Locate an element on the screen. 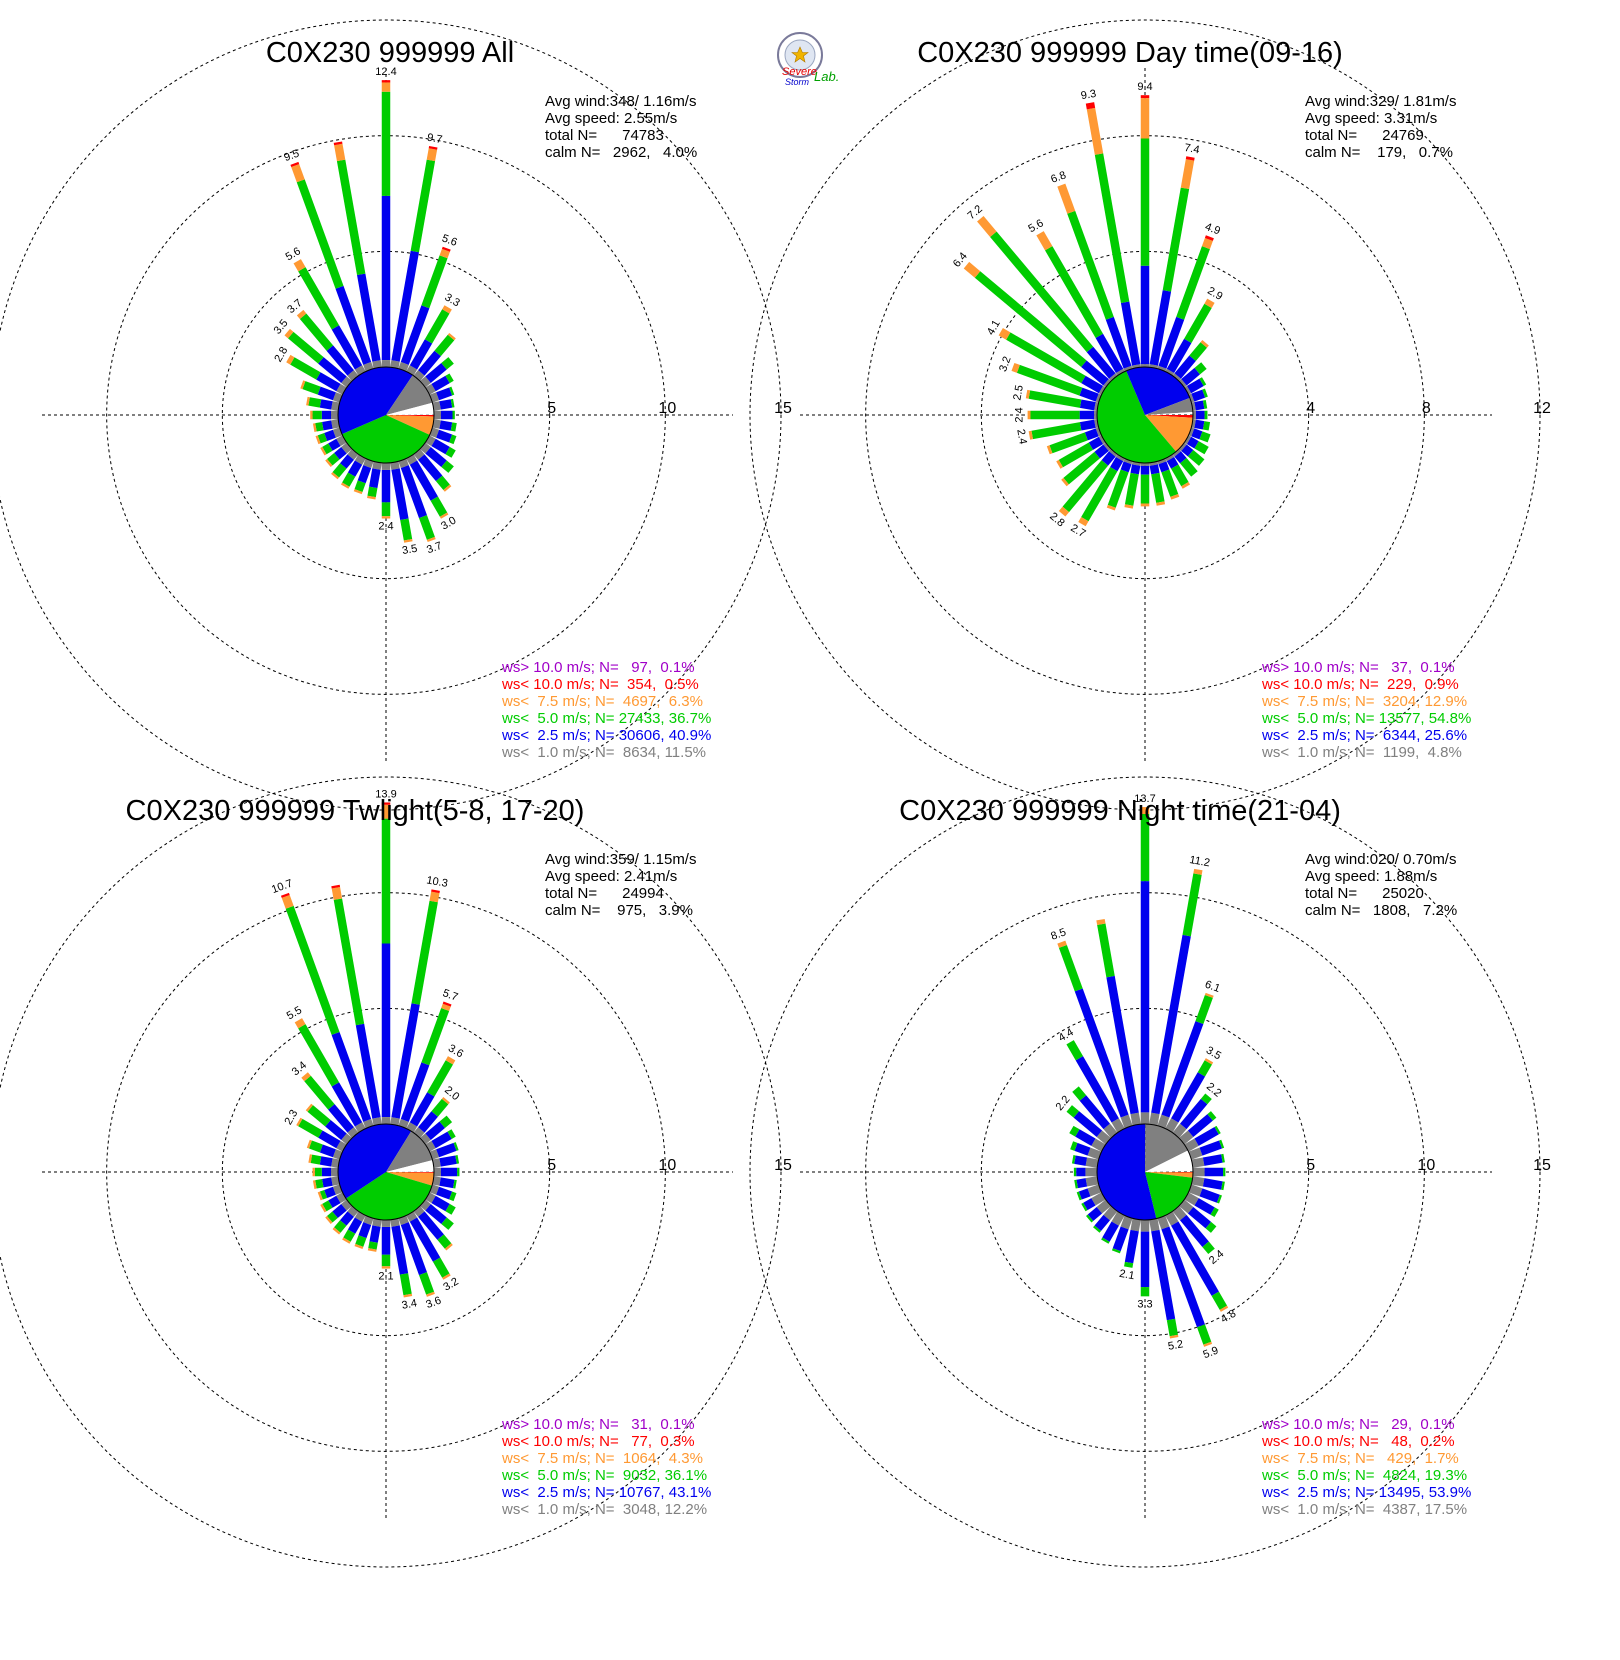 The image size is (1620, 1660). bar-value-label: 5.2 is located at coordinates (1175, 1345).